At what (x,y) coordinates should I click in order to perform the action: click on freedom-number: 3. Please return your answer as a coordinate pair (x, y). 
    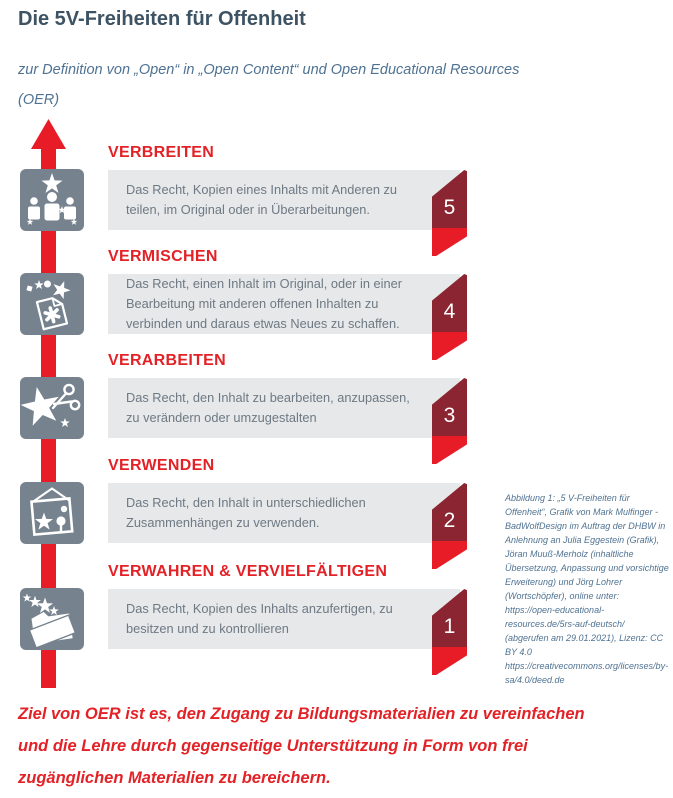
    Looking at the image, I should click on (449, 415).